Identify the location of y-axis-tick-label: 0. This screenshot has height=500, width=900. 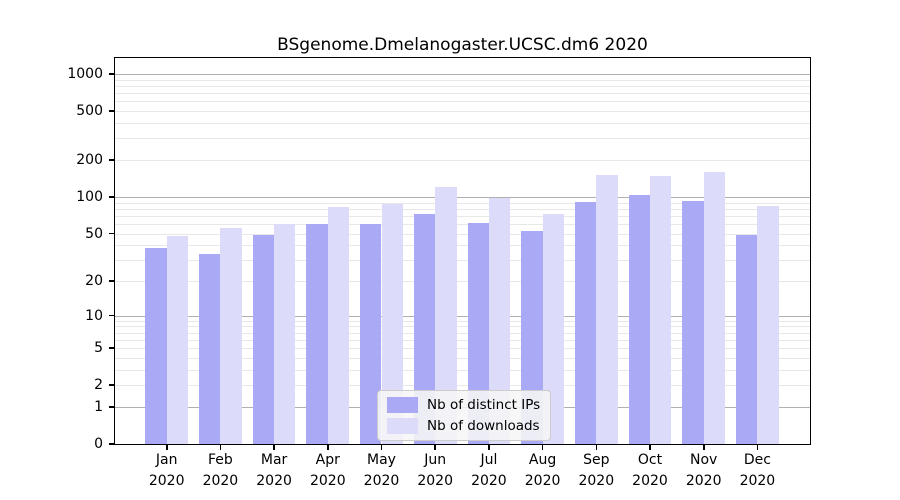
(98, 444).